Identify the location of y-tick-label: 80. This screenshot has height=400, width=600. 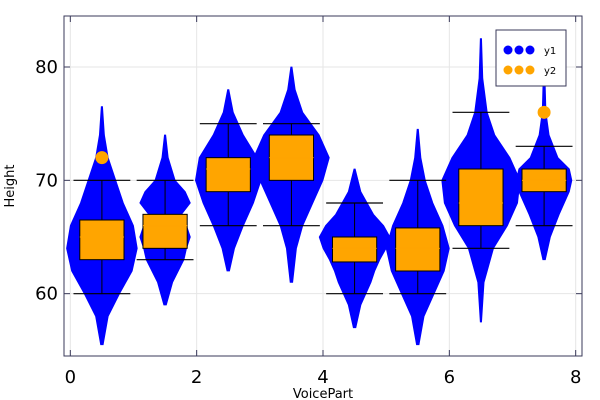
(46, 67).